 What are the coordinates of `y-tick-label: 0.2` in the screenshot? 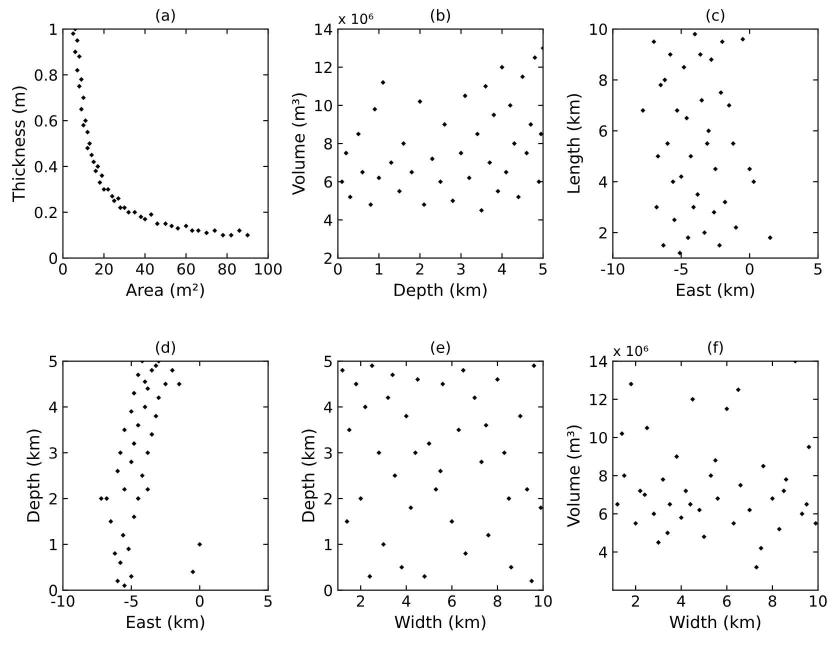 It's located at (45, 212).